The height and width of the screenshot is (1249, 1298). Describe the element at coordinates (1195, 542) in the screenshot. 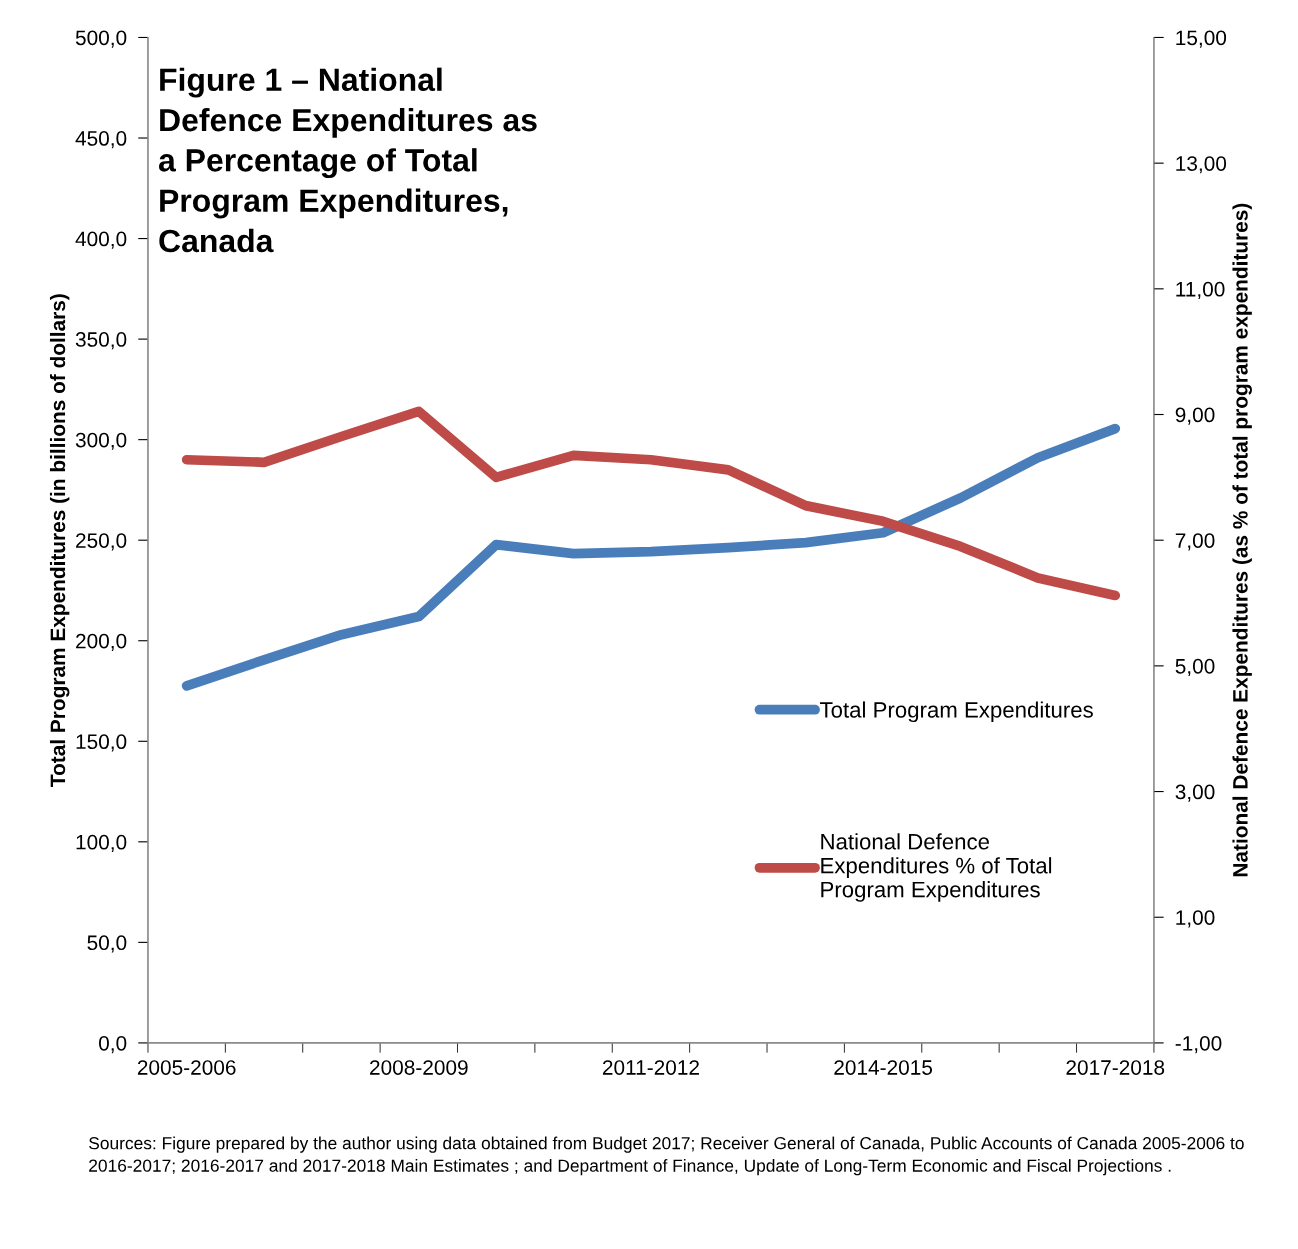

I see `y2-tick-label: 7,00` at that location.